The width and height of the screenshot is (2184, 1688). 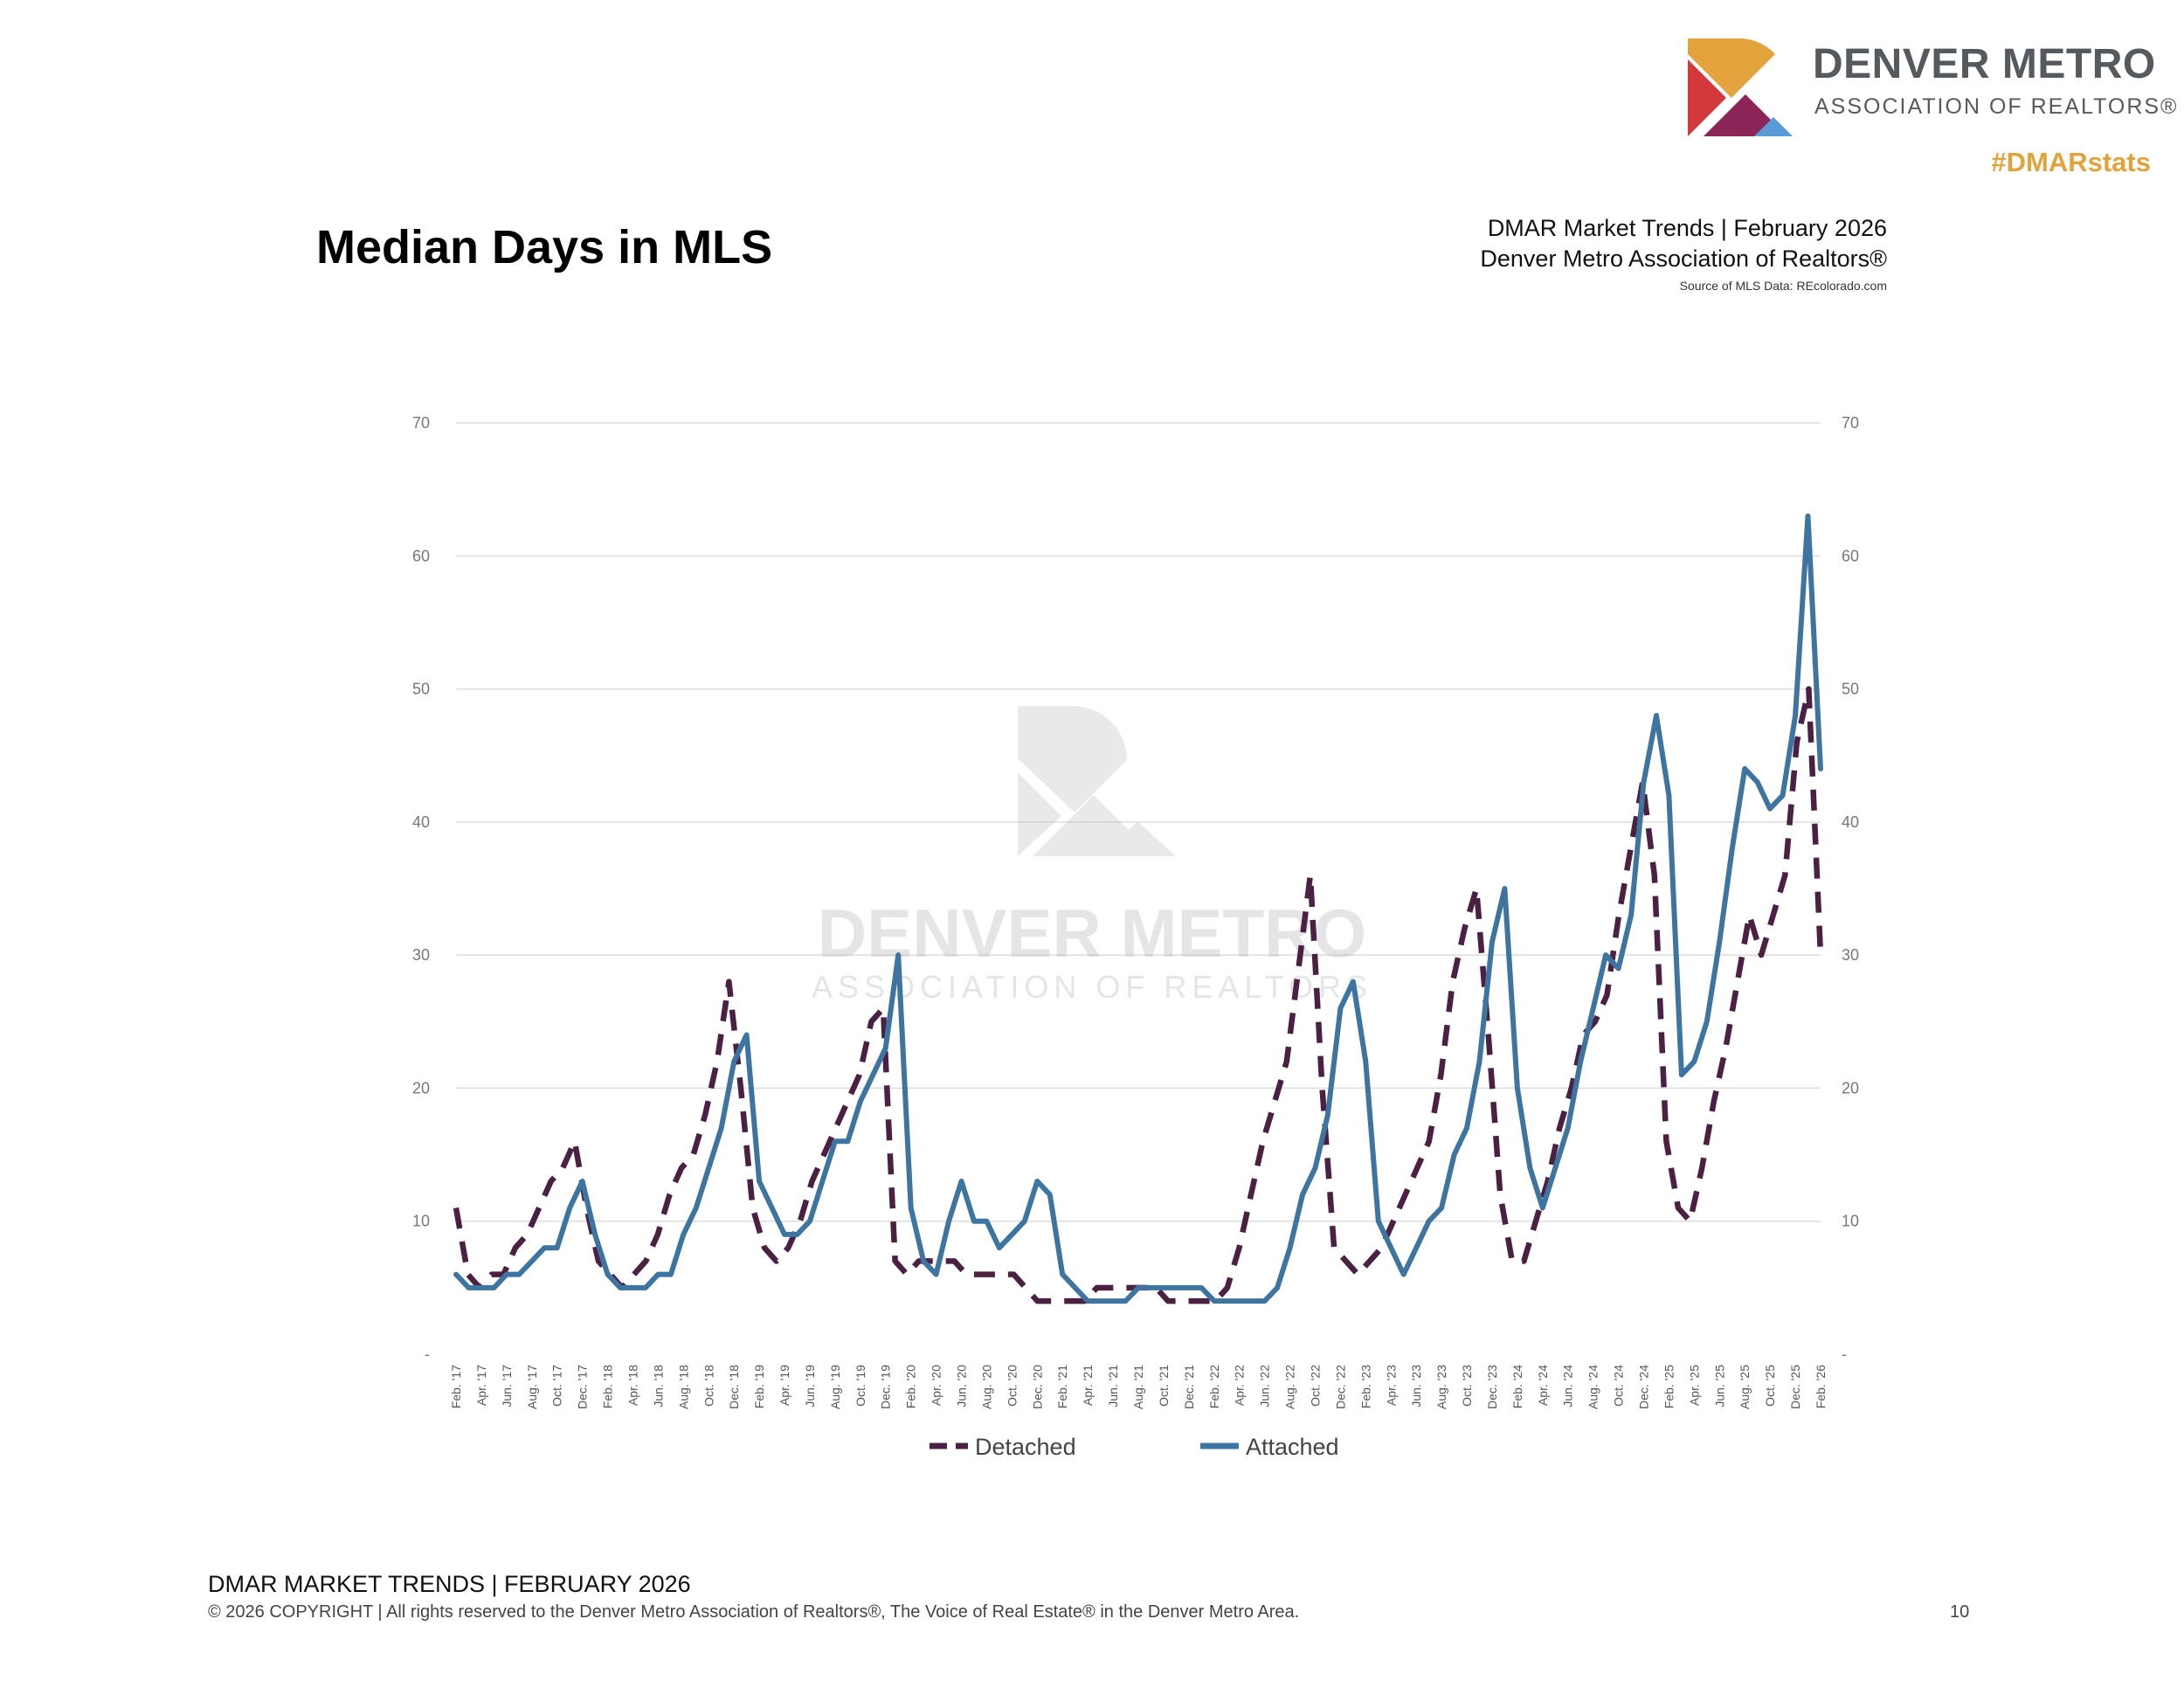 What do you see at coordinates (421, 955) in the screenshot?
I see `y-tick-label-left: 30` at bounding box center [421, 955].